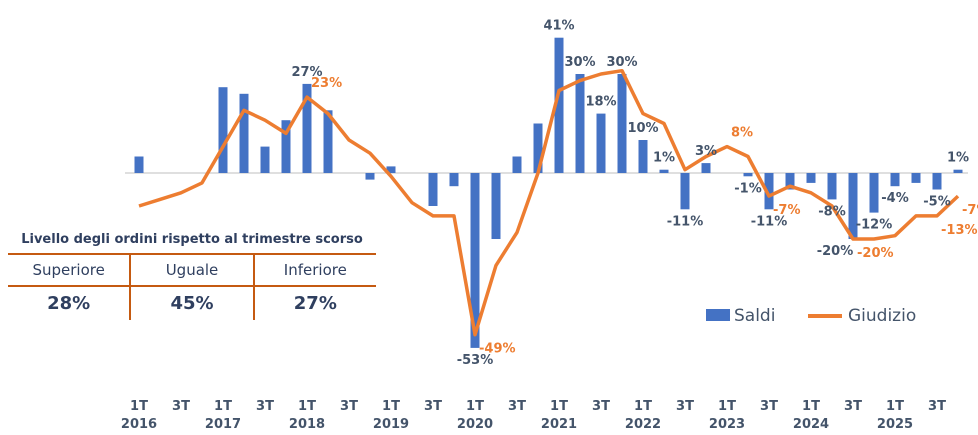  What do you see at coordinates (894, 198) in the screenshot?
I see `data-label: -4%` at bounding box center [894, 198].